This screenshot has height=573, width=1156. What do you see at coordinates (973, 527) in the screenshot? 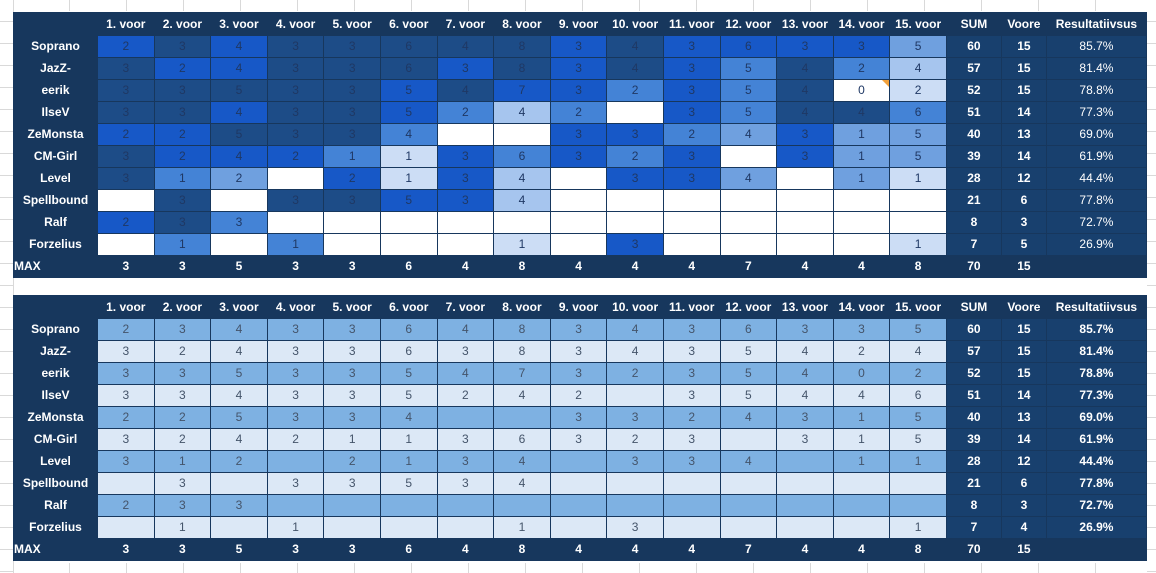
I see `sum-cell: 7` at bounding box center [973, 527].